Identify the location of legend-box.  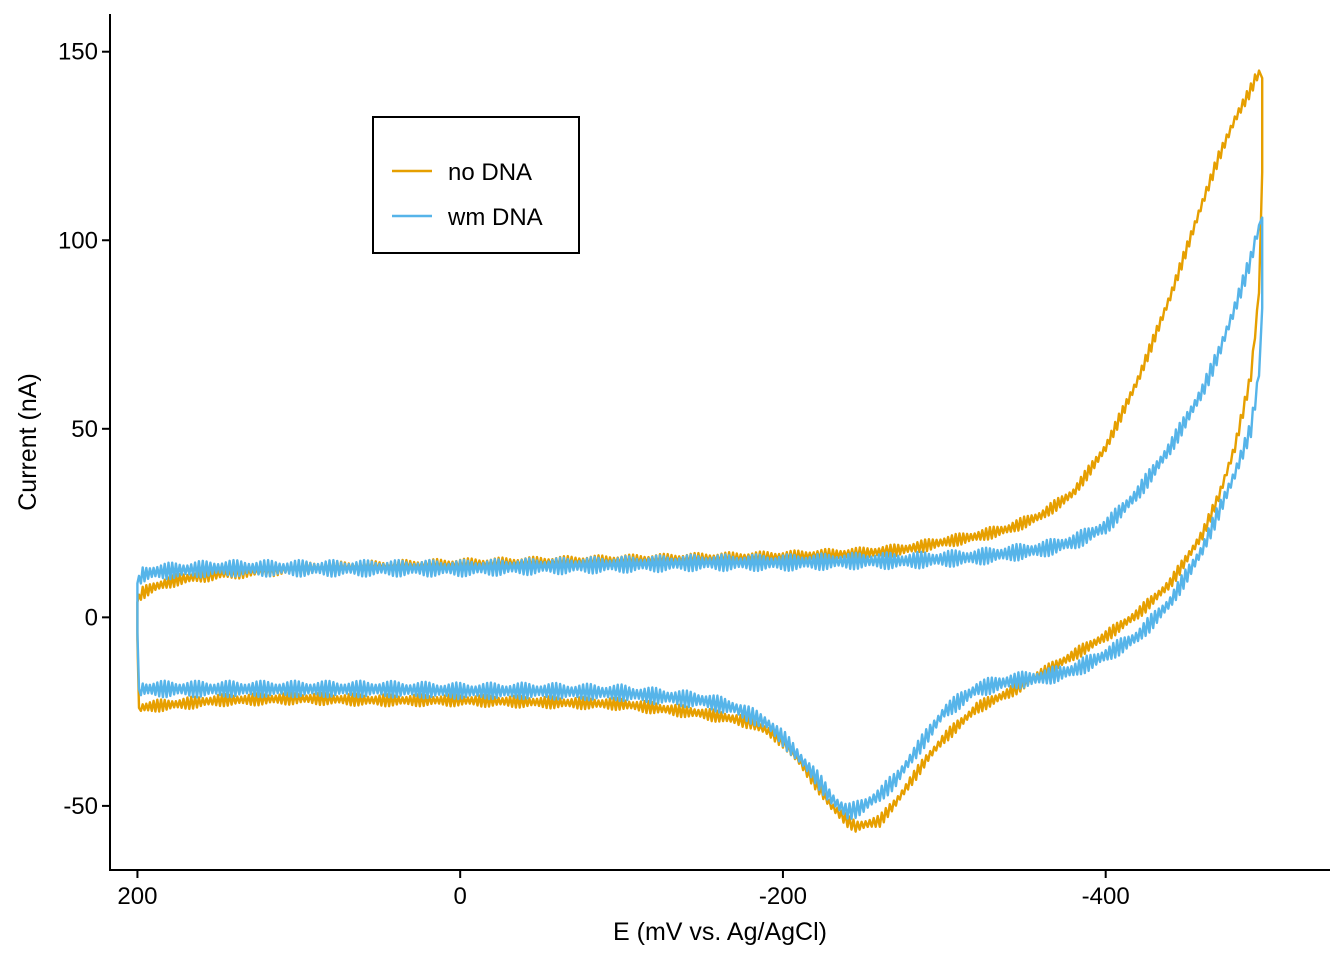
(476, 185).